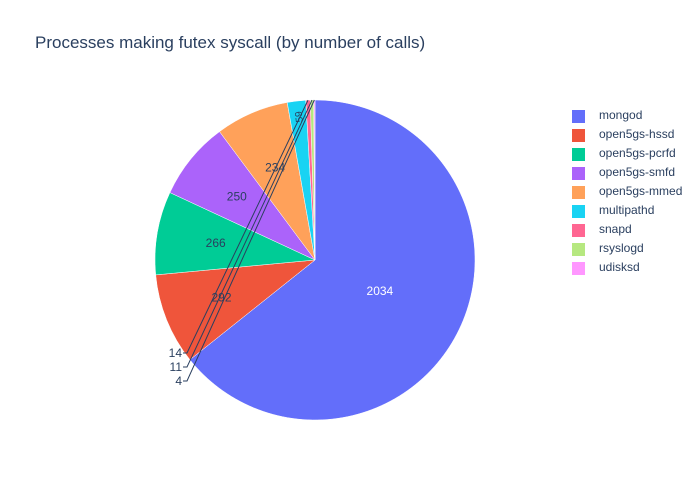 The width and height of the screenshot is (700, 500). Describe the element at coordinates (615, 229) in the screenshot. I see `legend-label: snapd` at that location.